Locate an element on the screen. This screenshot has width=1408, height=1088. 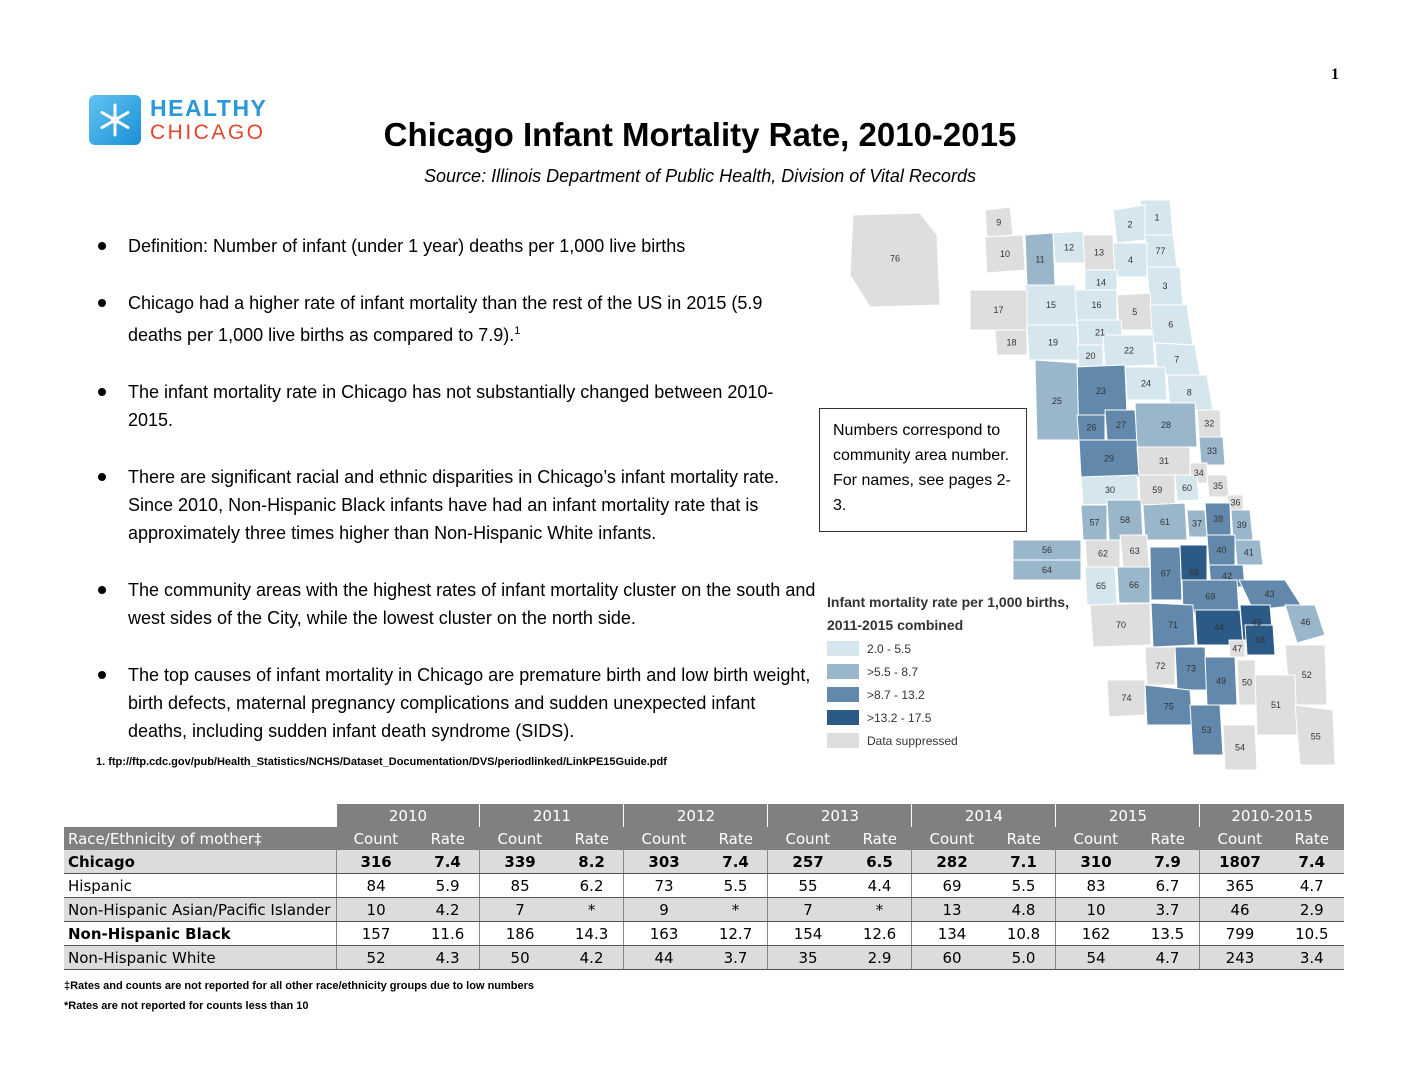
community-area-label: 18 is located at coordinates (1011, 343).